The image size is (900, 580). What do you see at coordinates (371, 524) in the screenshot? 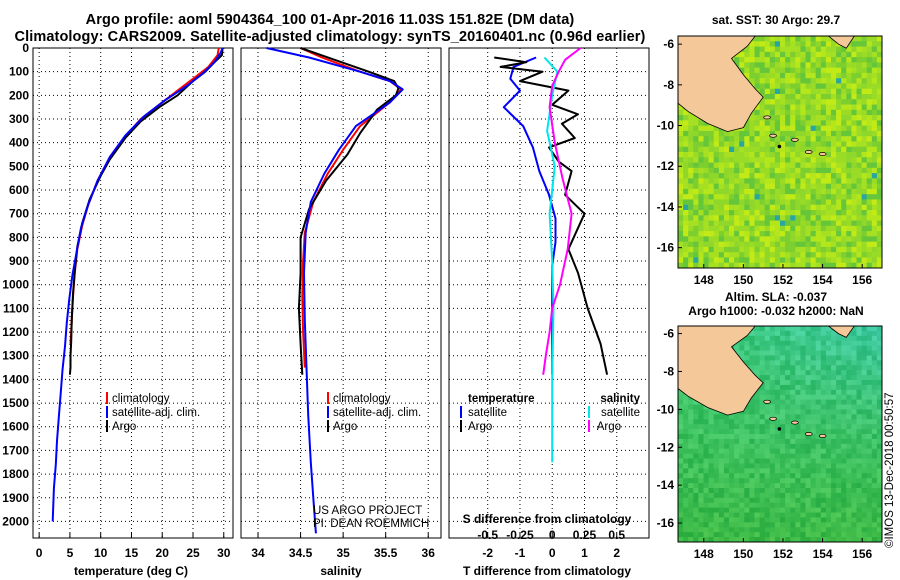
I see `project-annotation-line2: PI: DEAN ROEMMICH` at bounding box center [371, 524].